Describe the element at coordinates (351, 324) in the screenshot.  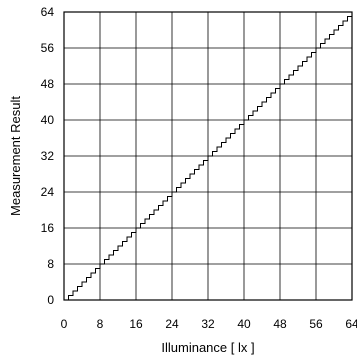
I see `x-tick-label: 64` at that location.